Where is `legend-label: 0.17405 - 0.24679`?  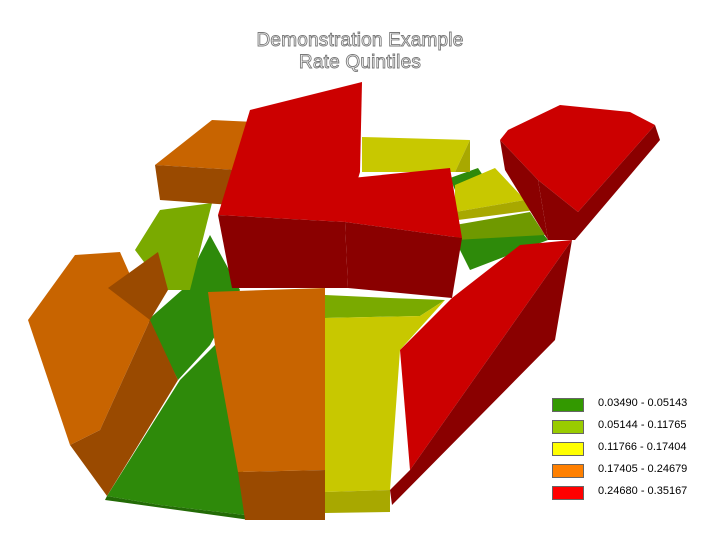 legend-label: 0.17405 - 0.24679 is located at coordinates (643, 469).